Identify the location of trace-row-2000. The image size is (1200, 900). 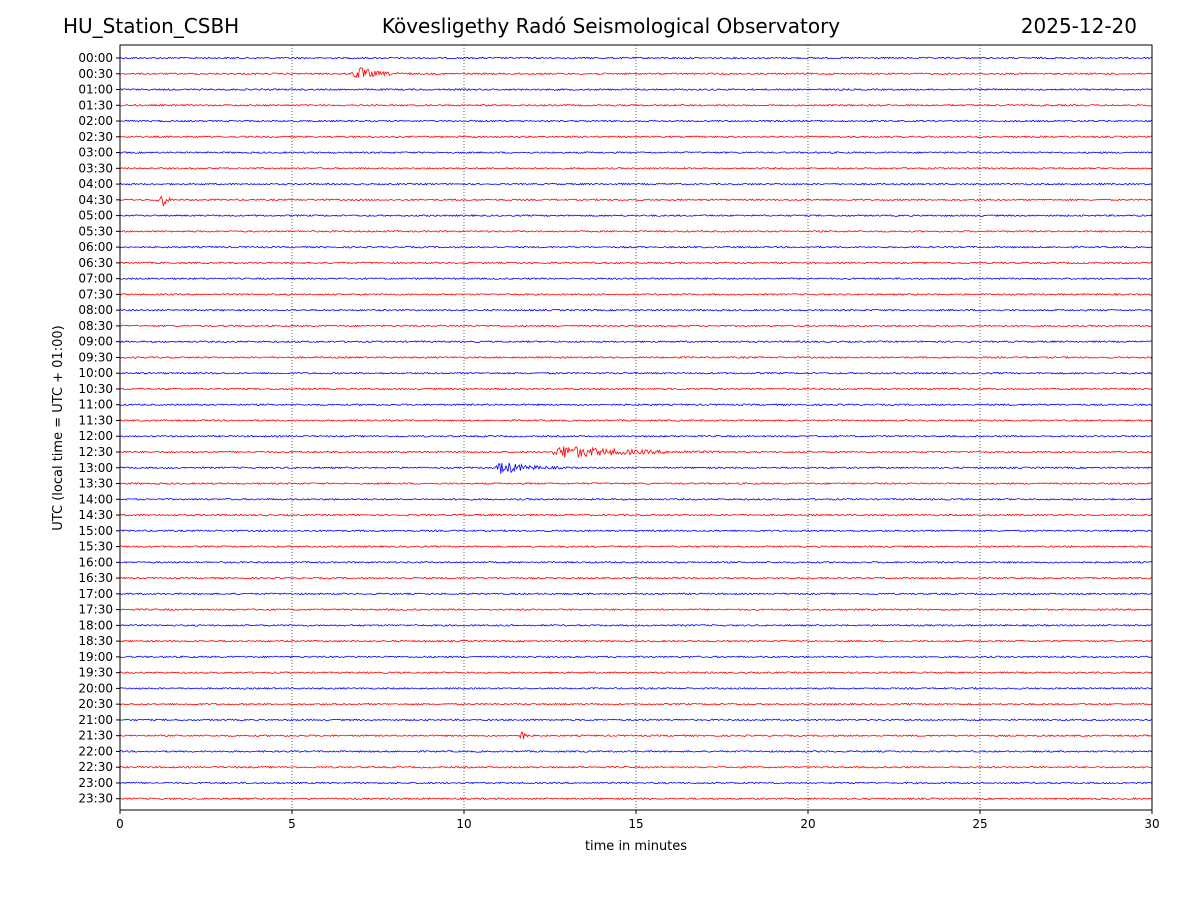
(636, 688).